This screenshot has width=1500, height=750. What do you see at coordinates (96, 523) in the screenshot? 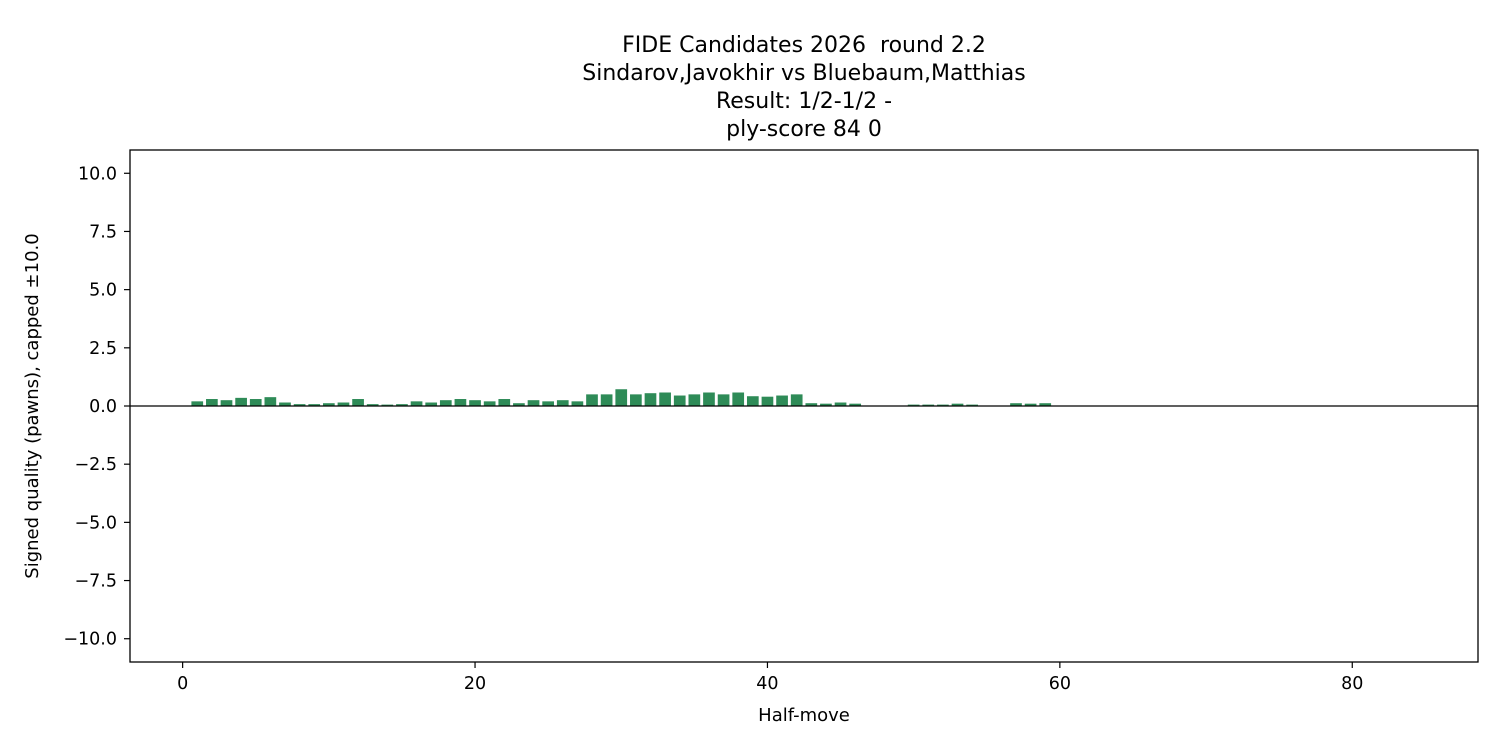
I see `y-tick-label: −5.0` at bounding box center [96, 523].